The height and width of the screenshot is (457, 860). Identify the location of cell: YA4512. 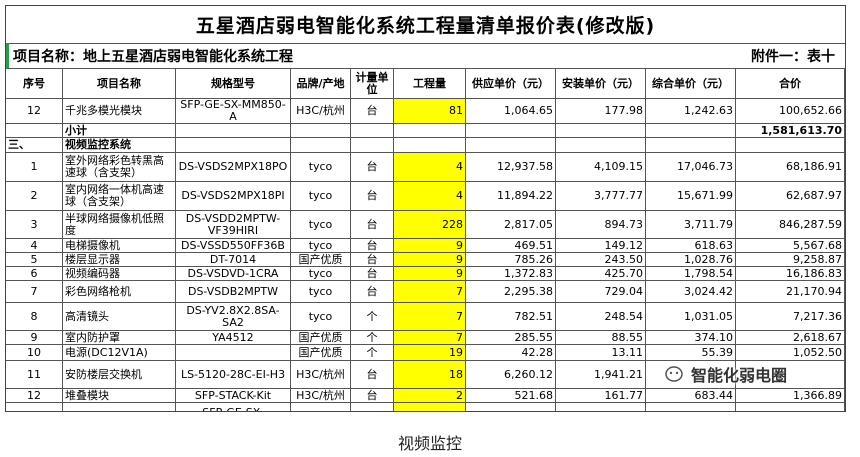
(233, 338).